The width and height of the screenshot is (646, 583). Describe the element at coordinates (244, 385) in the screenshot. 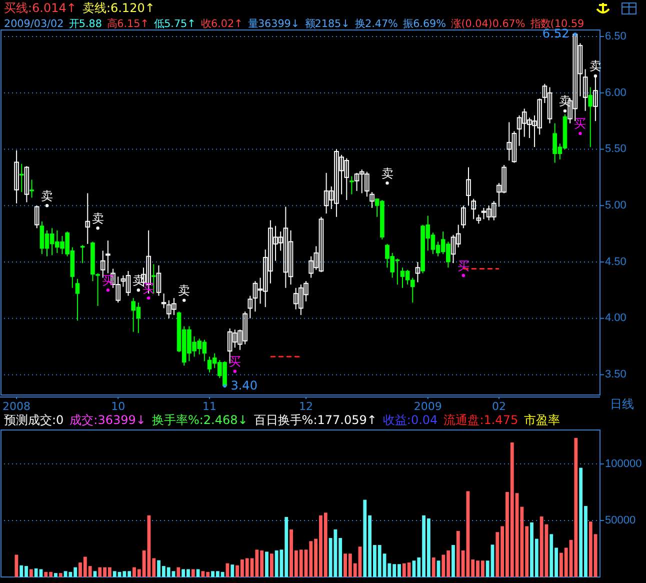

I see `data-label: 3.40` at that location.